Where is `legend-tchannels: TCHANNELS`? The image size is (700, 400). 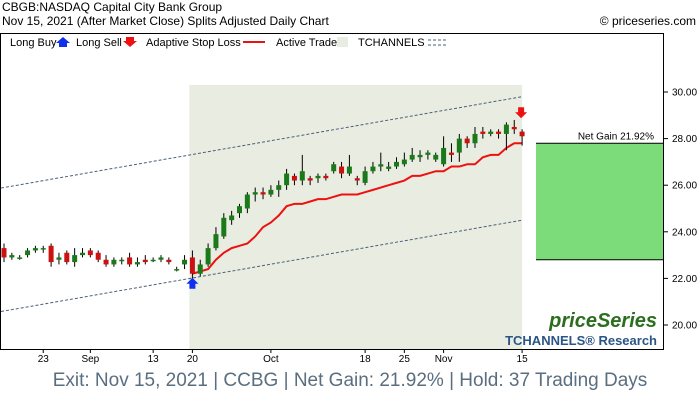
legend-tchannels: TCHANNELS is located at coordinates (391, 43).